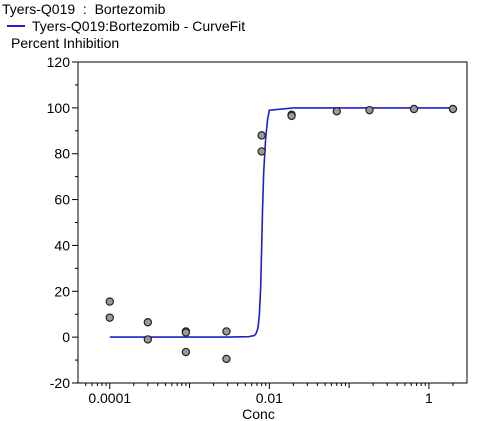 This screenshot has width=500, height=421. I want to click on x-tick-label: 0.0001, so click(109, 398).